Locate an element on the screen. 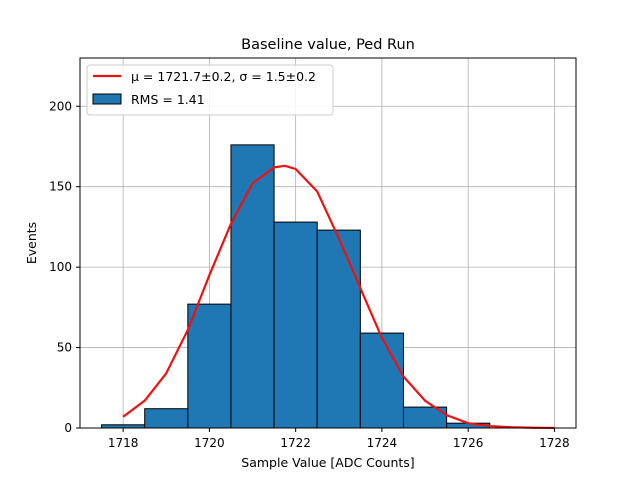  x-axis-label: Sample Value [ADC Counts] is located at coordinates (327, 462).